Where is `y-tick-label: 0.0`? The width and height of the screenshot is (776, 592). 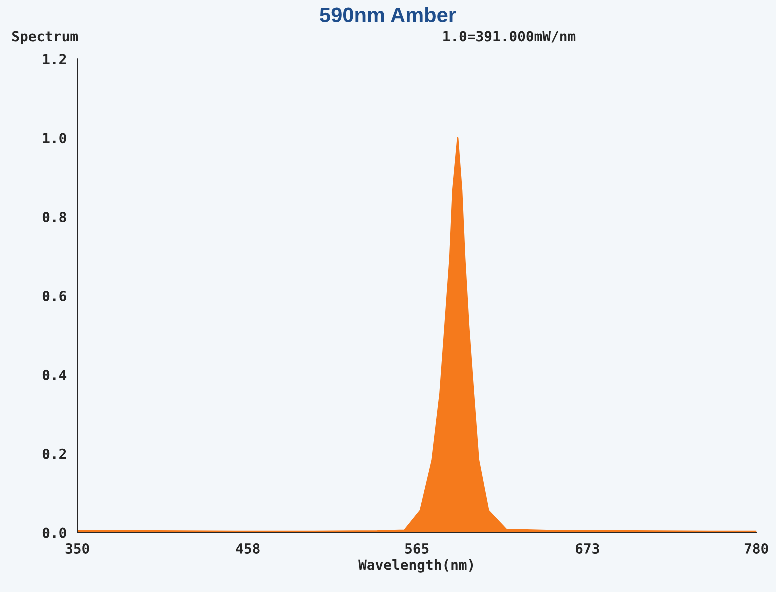
y-tick-label: 0.0 is located at coordinates (54, 533).